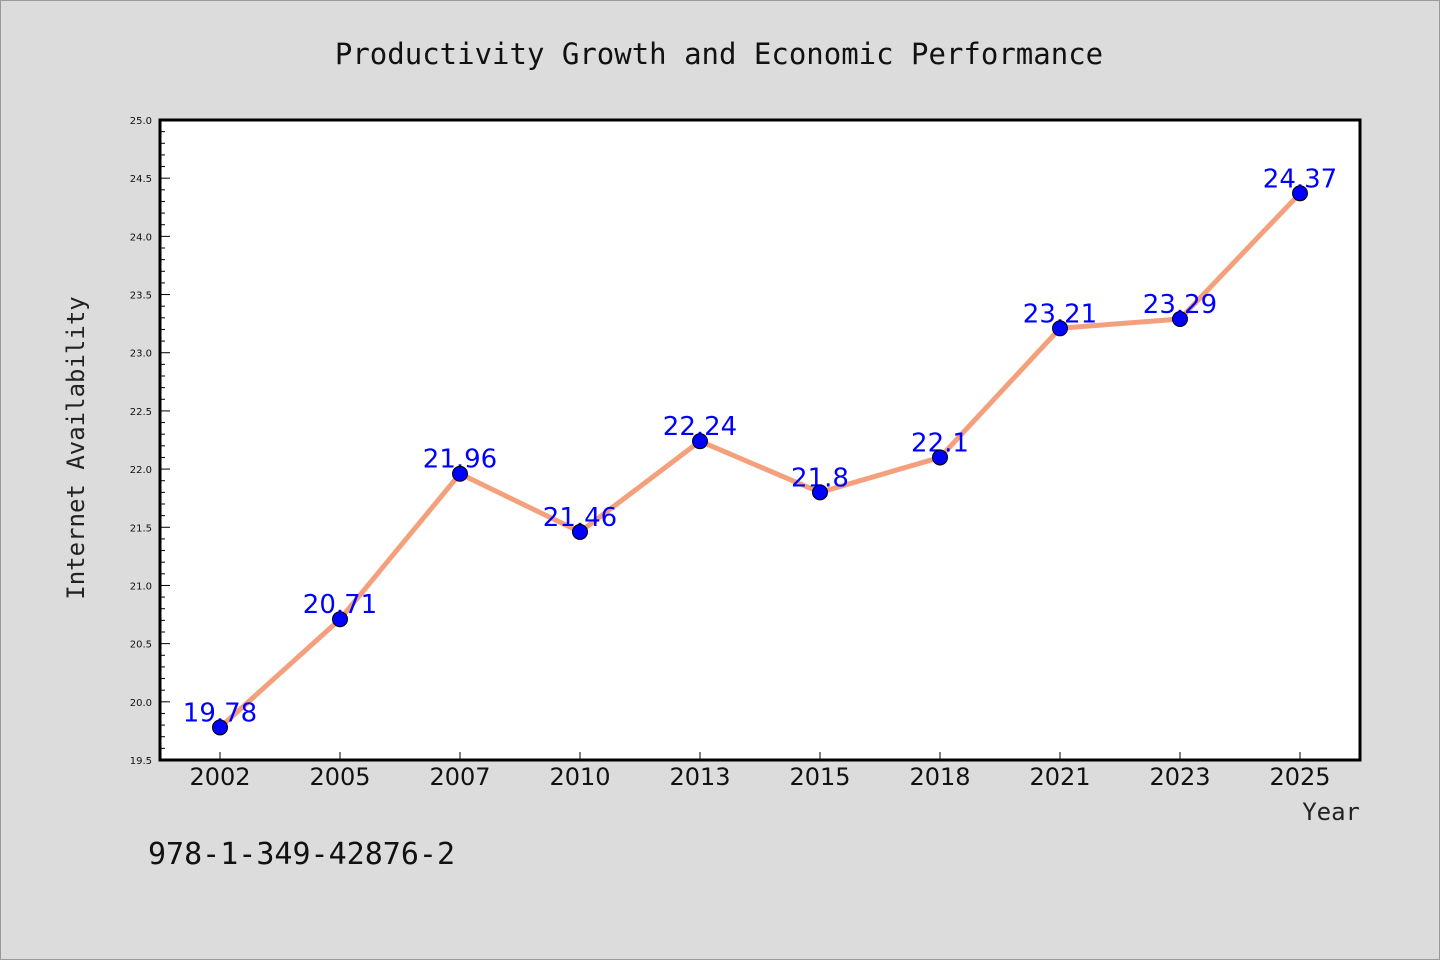 This screenshot has height=960, width=1440. Describe the element at coordinates (819, 777) in the screenshot. I see `x-tick-label: 2015` at that location.